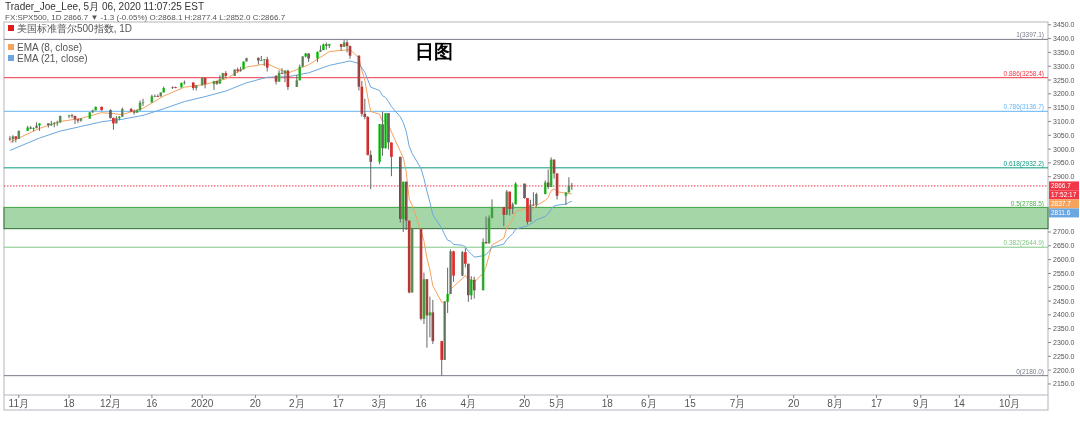 The image size is (1080, 427). Describe the element at coordinates (202, 403) in the screenshot. I see `x-tick-label: 2020` at that location.